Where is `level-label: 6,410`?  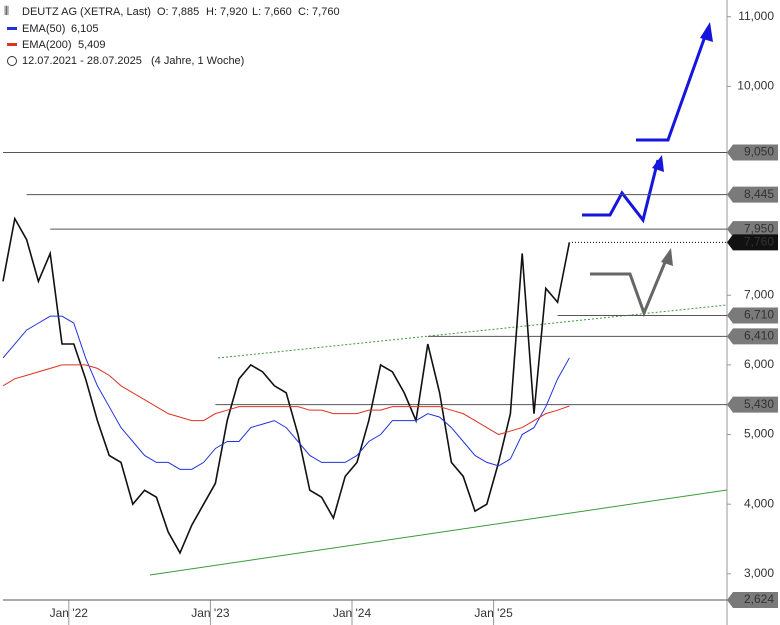
level-label: 6,410 is located at coordinates (759, 336).